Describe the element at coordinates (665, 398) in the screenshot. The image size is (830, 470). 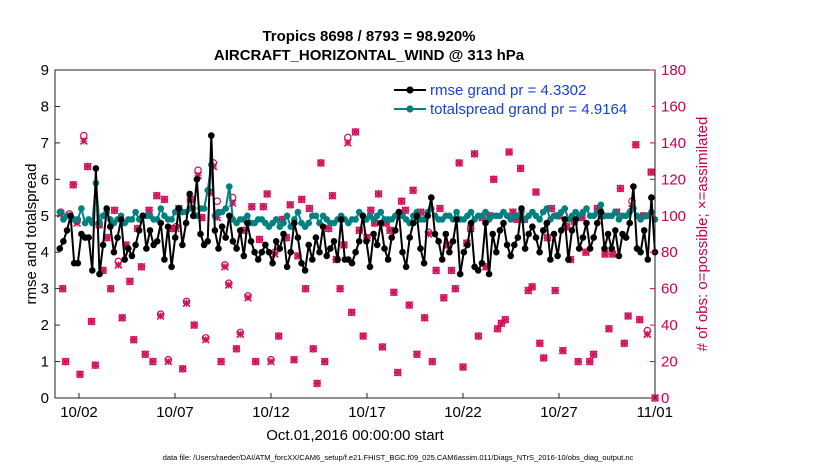
I see `right-tick-label: 0` at that location.